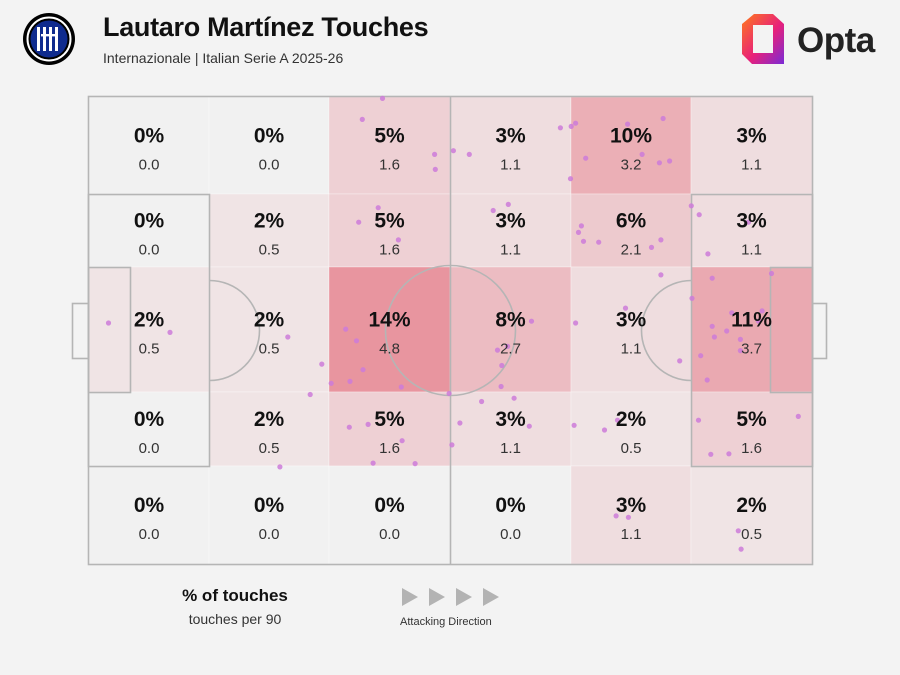 This screenshot has height=675, width=900. Describe the element at coordinates (446, 622) in the screenshot. I see `attacking-direction-label: Attacking Direction` at that location.